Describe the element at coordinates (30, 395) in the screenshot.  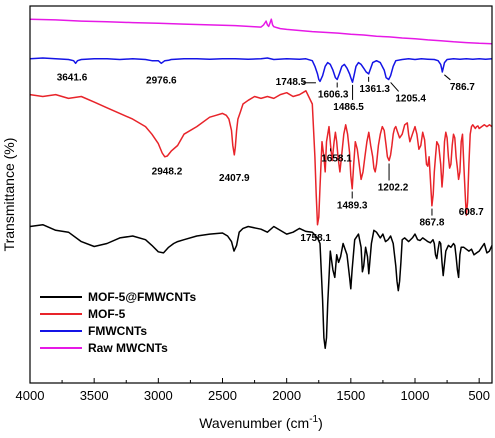
I see `x-tick-label: 4000` at that location.